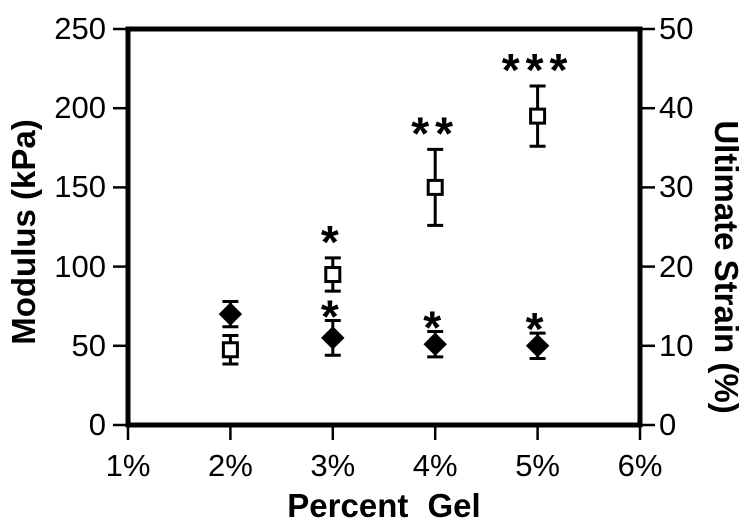  Describe the element at coordinates (384, 505) in the screenshot. I see `x-axis-title: Percent Gel` at that location.